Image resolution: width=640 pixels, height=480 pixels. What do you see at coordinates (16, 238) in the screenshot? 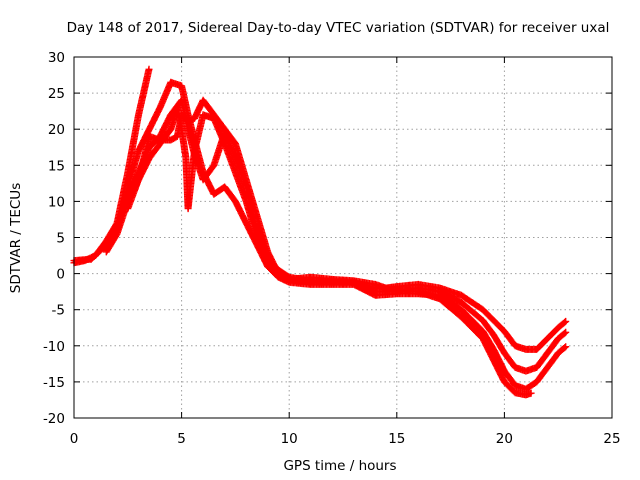
I see `y-axis-label: SDTVAR / TECUs` at bounding box center [16, 238].